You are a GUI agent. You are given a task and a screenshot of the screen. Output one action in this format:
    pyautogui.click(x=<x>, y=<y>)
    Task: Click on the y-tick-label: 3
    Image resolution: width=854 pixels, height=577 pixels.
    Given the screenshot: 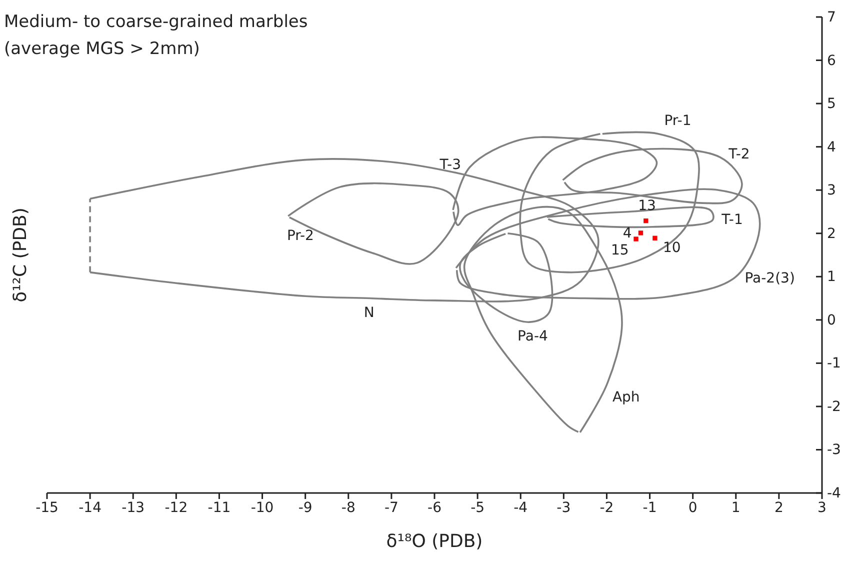 What is the action you would take?
    pyautogui.click(x=831, y=190)
    